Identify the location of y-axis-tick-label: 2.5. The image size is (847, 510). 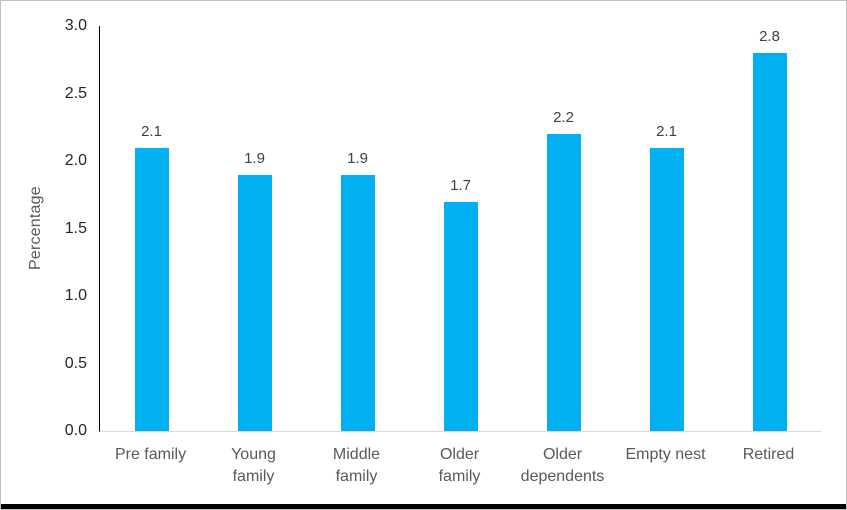
(75, 93).